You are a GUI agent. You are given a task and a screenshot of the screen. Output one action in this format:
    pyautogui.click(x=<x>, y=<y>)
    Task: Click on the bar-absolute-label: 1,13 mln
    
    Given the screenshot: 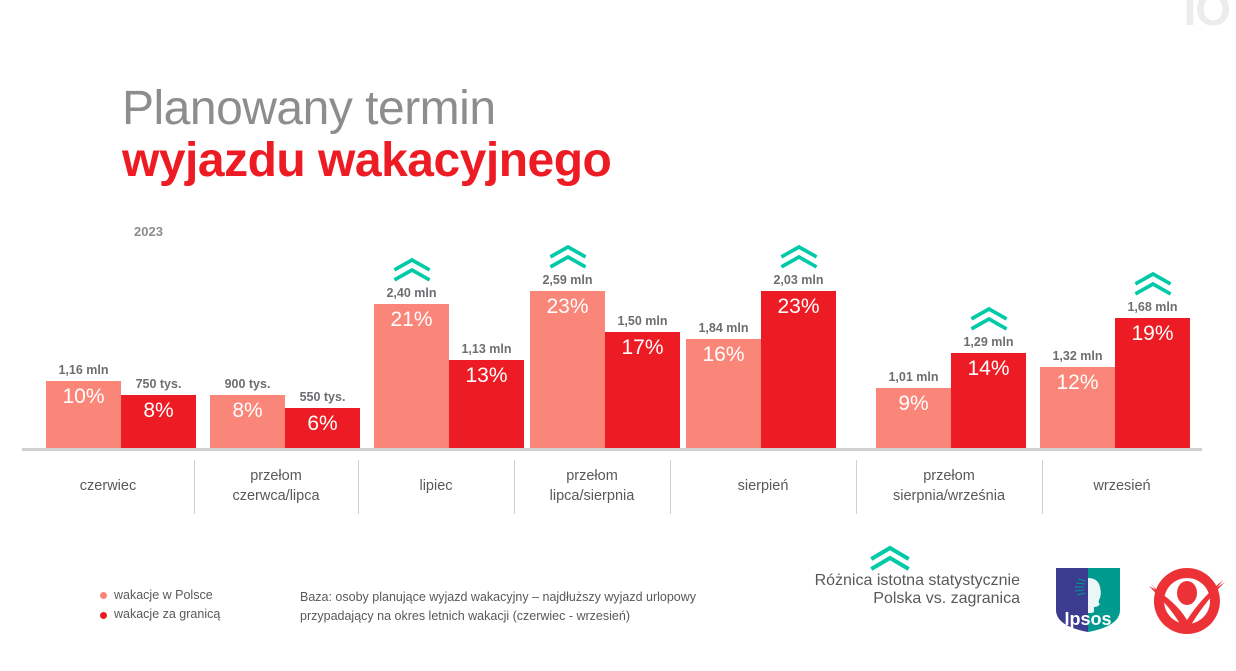 What is the action you would take?
    pyautogui.click(x=486, y=348)
    